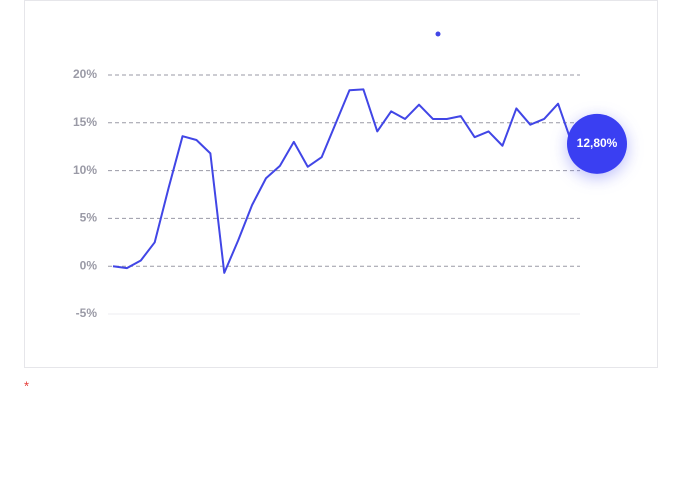 The image size is (682, 494). Describe the element at coordinates (85, 170) in the screenshot. I see `y-tick-label: 10%` at that location.